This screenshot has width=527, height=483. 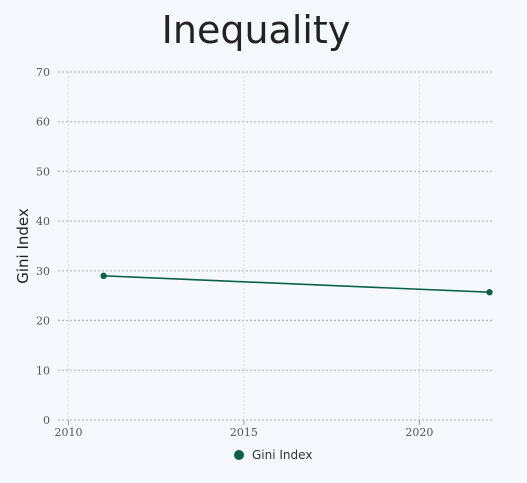 I want to click on series-line, so click(x=296, y=284).